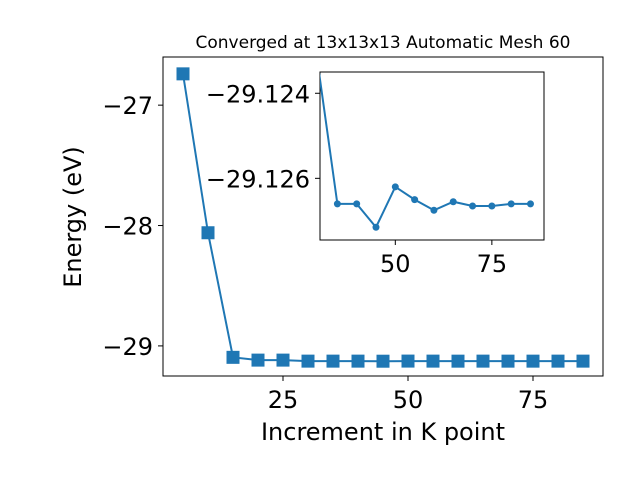 This screenshot has height=480, width=640. What do you see at coordinates (258, 94) in the screenshot?
I see `inset-y-tick-label: −29.124` at bounding box center [258, 94].